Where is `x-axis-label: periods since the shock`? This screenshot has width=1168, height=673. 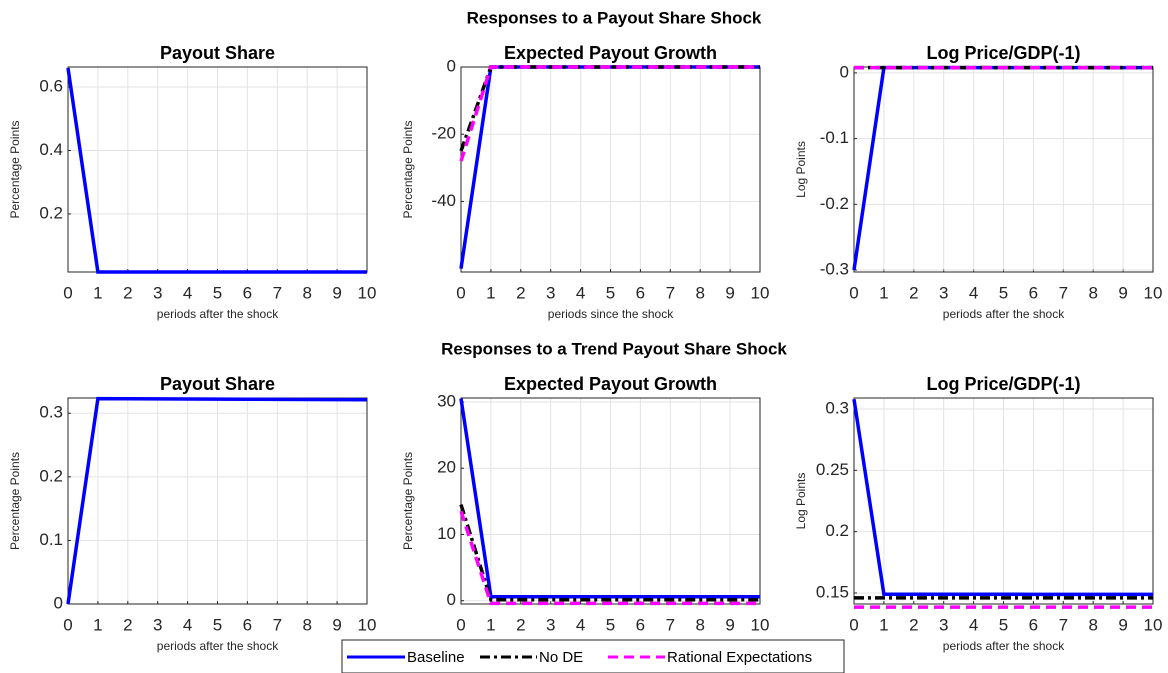 x-axis-label: periods since the shock is located at coordinates (611, 314).